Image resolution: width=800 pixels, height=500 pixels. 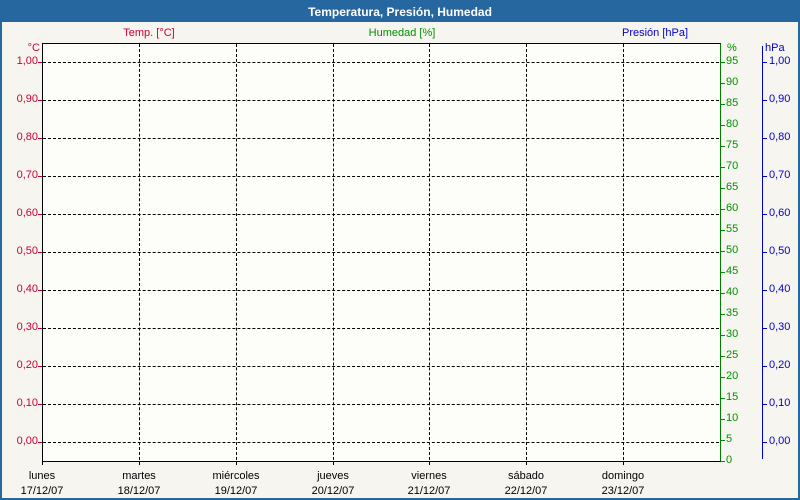 What do you see at coordinates (139, 476) in the screenshot?
I see `day-label: martes` at bounding box center [139, 476].